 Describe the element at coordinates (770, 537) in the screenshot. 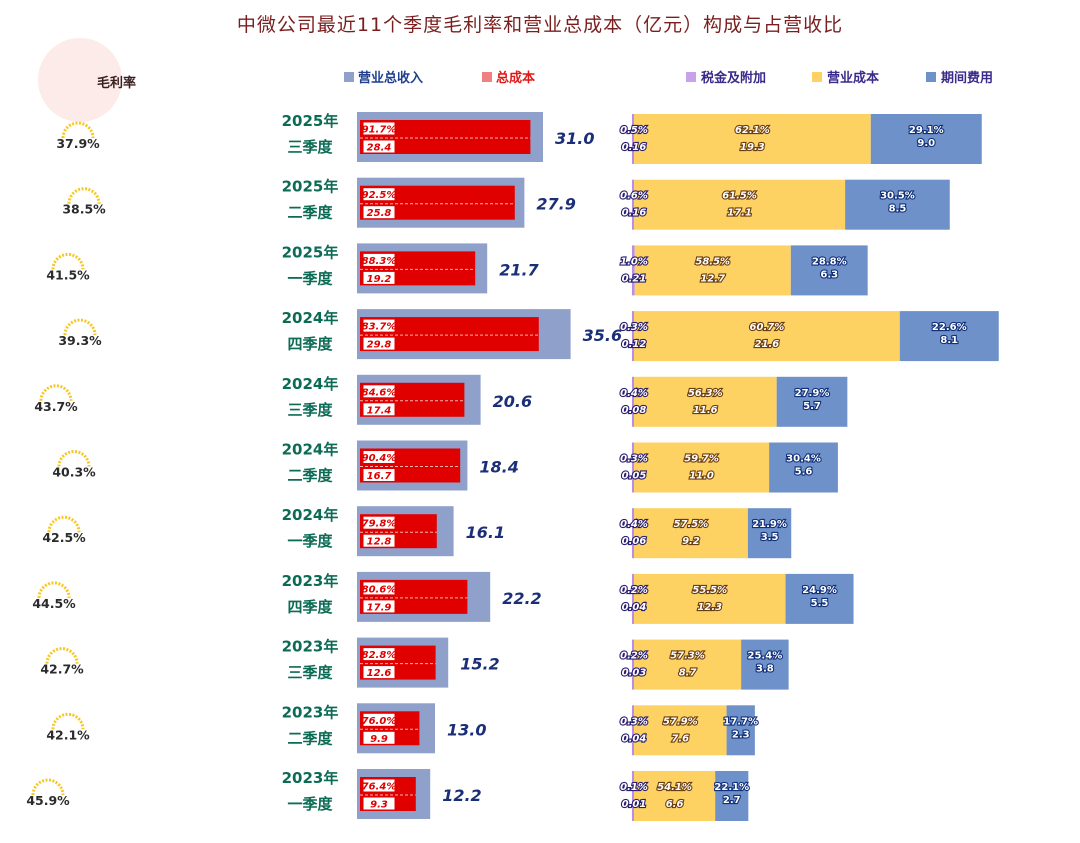

I see `period-value-label: 3.5` at that location.